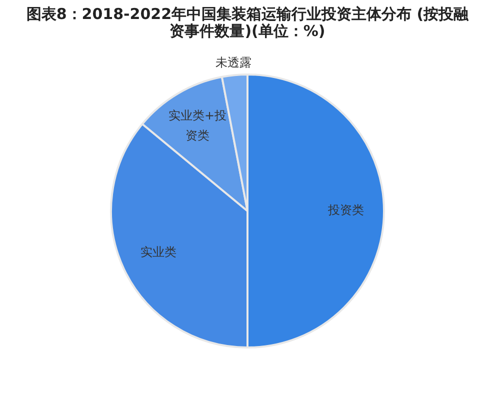 The image size is (495, 420). Describe the element at coordinates (158, 251) in the screenshot. I see `slice-label: 实业类` at that location.